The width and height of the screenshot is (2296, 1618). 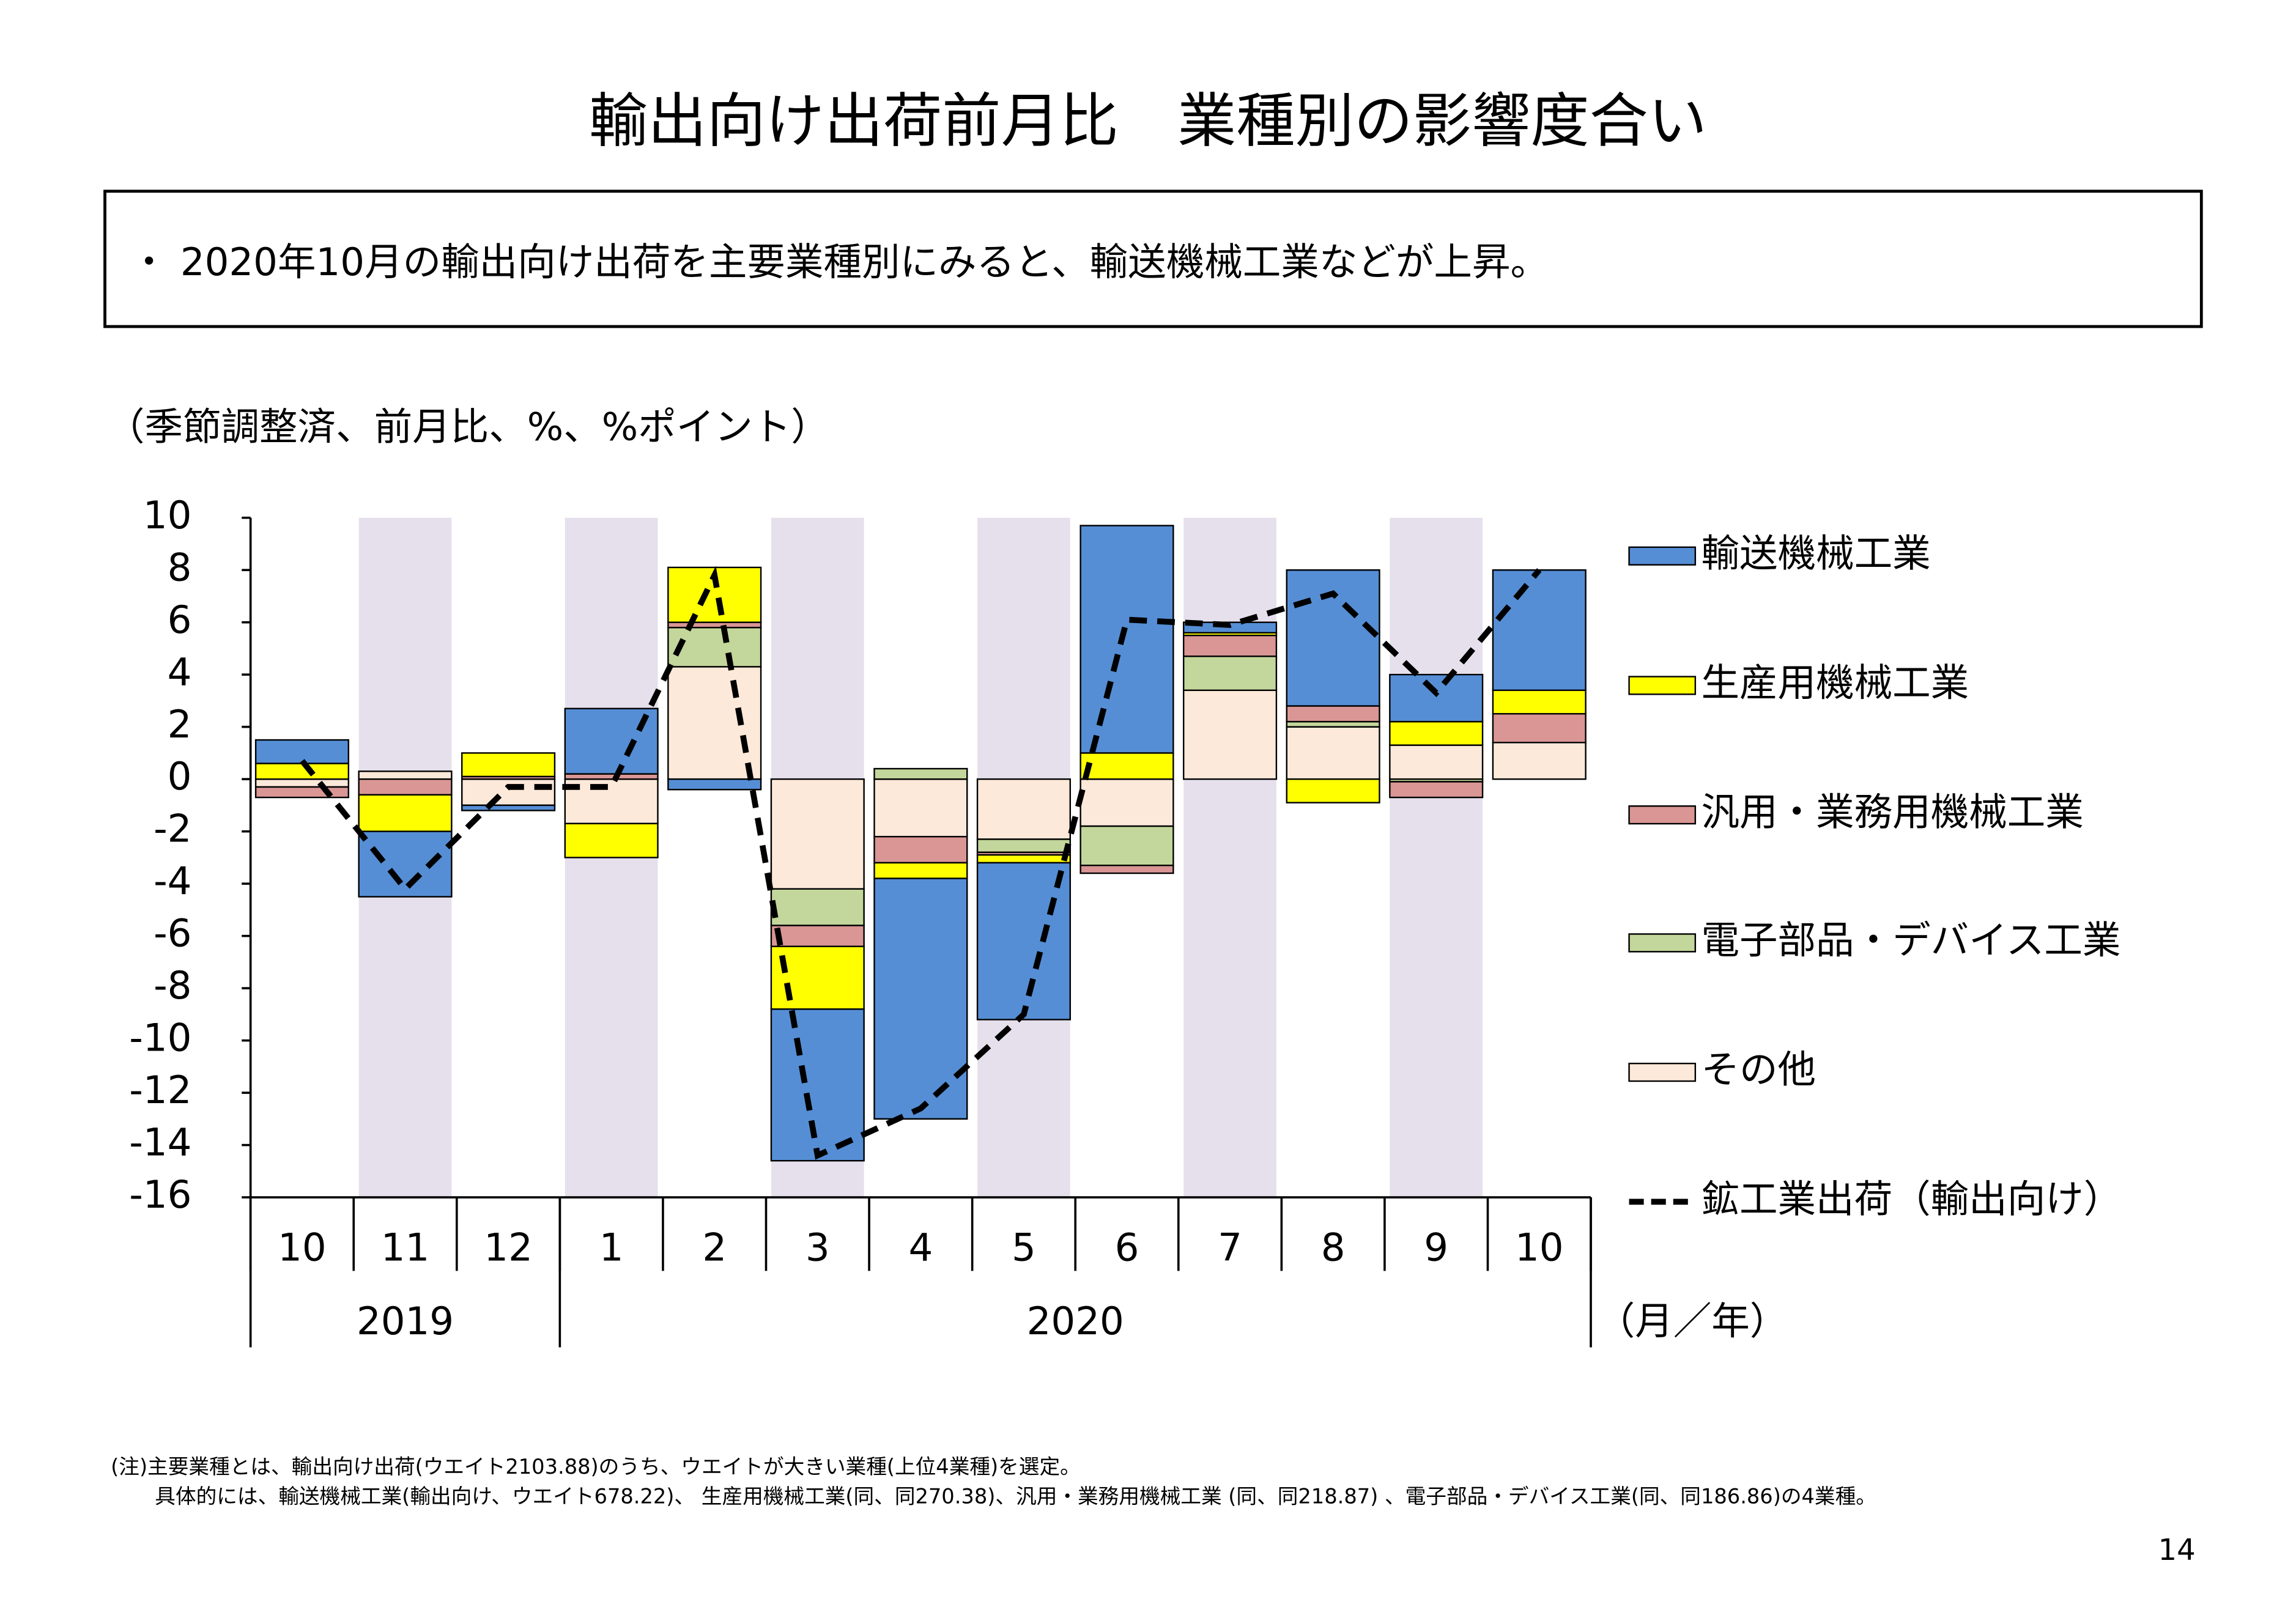 What do you see at coordinates (1127, 1247) in the screenshot?
I see `x-tick-label: 6` at bounding box center [1127, 1247].